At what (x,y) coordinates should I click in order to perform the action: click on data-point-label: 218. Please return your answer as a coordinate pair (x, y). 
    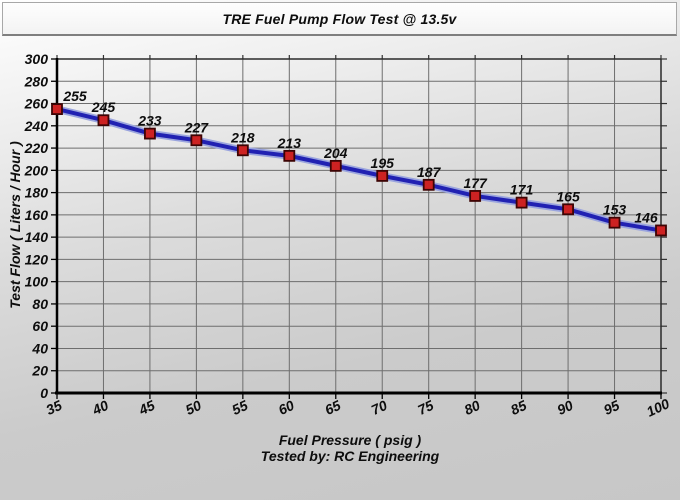
    Looking at the image, I should click on (242, 137).